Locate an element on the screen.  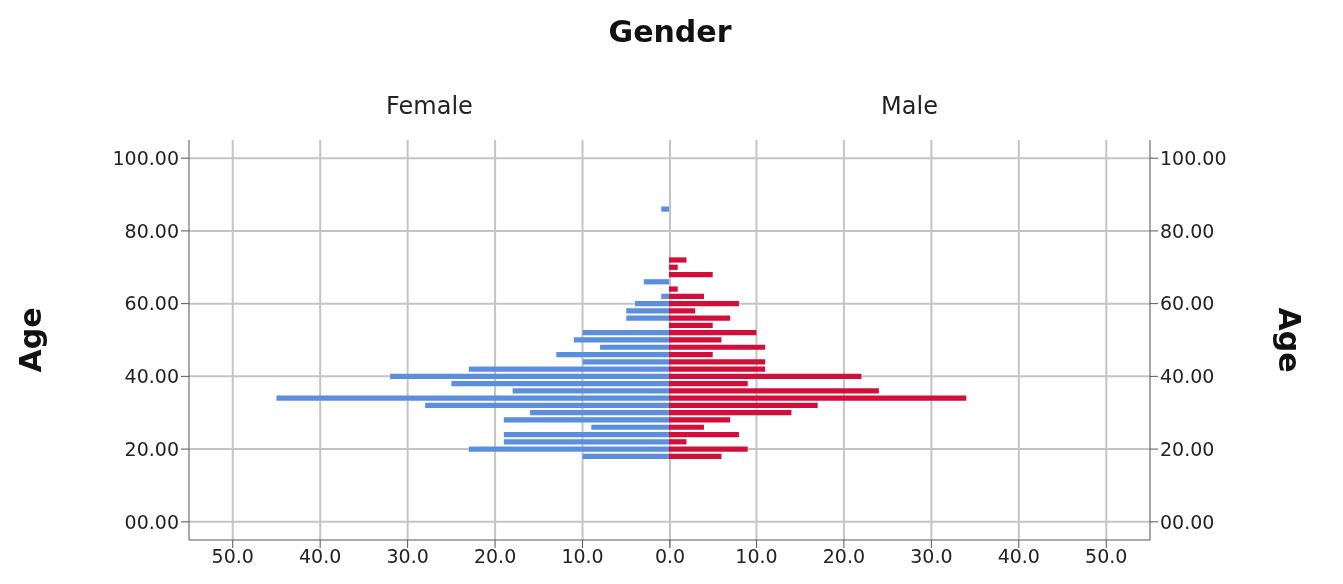
chart-title: Female is located at coordinates (429, 106).